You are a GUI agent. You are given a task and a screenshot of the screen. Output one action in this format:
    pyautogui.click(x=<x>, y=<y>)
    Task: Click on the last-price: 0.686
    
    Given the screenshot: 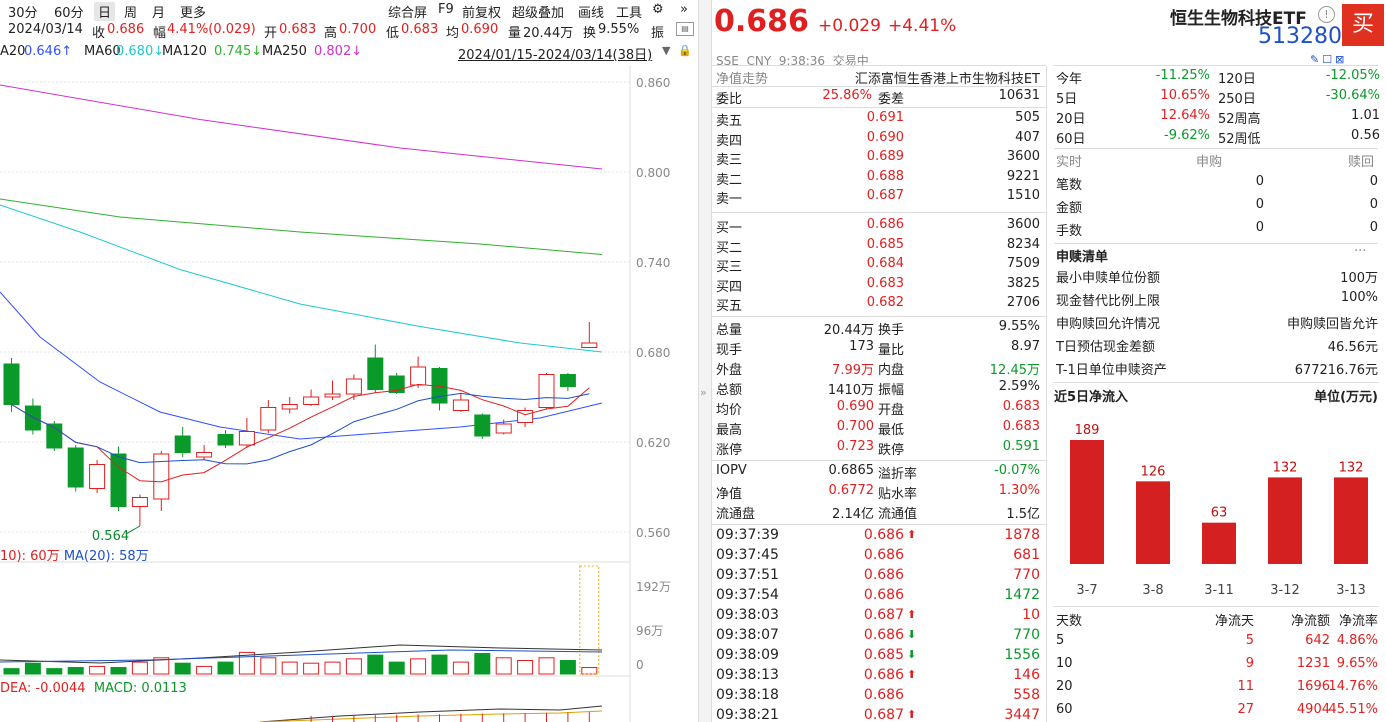 What is the action you would take?
    pyautogui.click(x=761, y=21)
    